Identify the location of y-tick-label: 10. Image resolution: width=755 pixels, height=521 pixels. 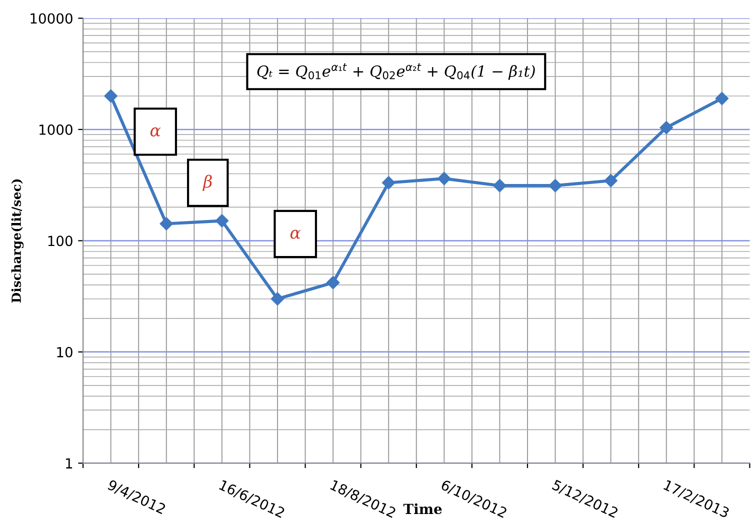
(64, 352).